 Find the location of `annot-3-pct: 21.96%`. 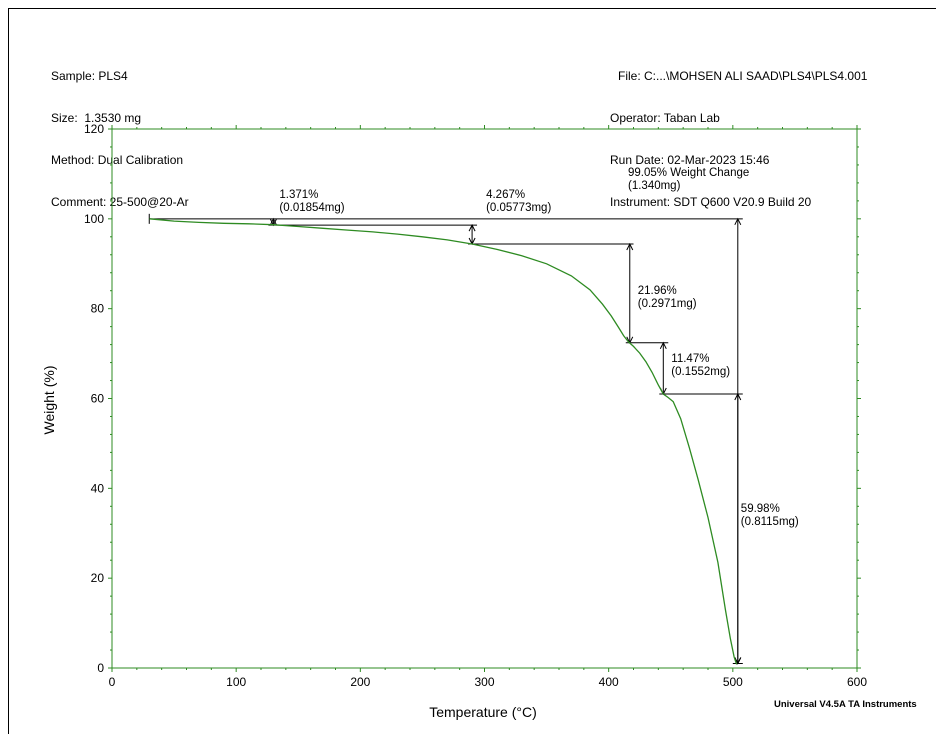

annot-3-pct: 21.96% is located at coordinates (657, 291).